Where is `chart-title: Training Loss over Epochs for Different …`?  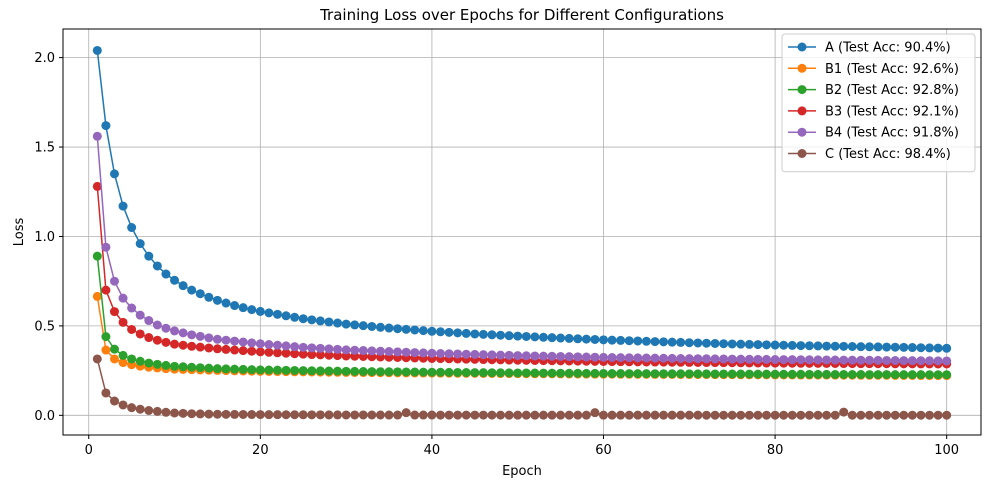 chart-title: Training Loss over Epochs for Different … is located at coordinates (521, 15).